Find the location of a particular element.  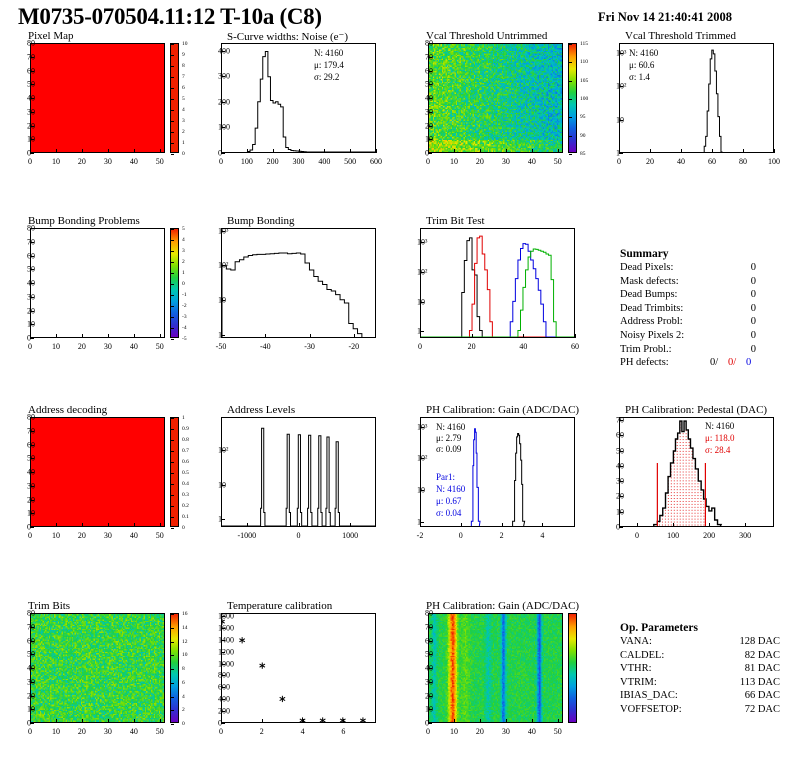

op-parameters-title: Op. Parameters is located at coordinates (659, 628).